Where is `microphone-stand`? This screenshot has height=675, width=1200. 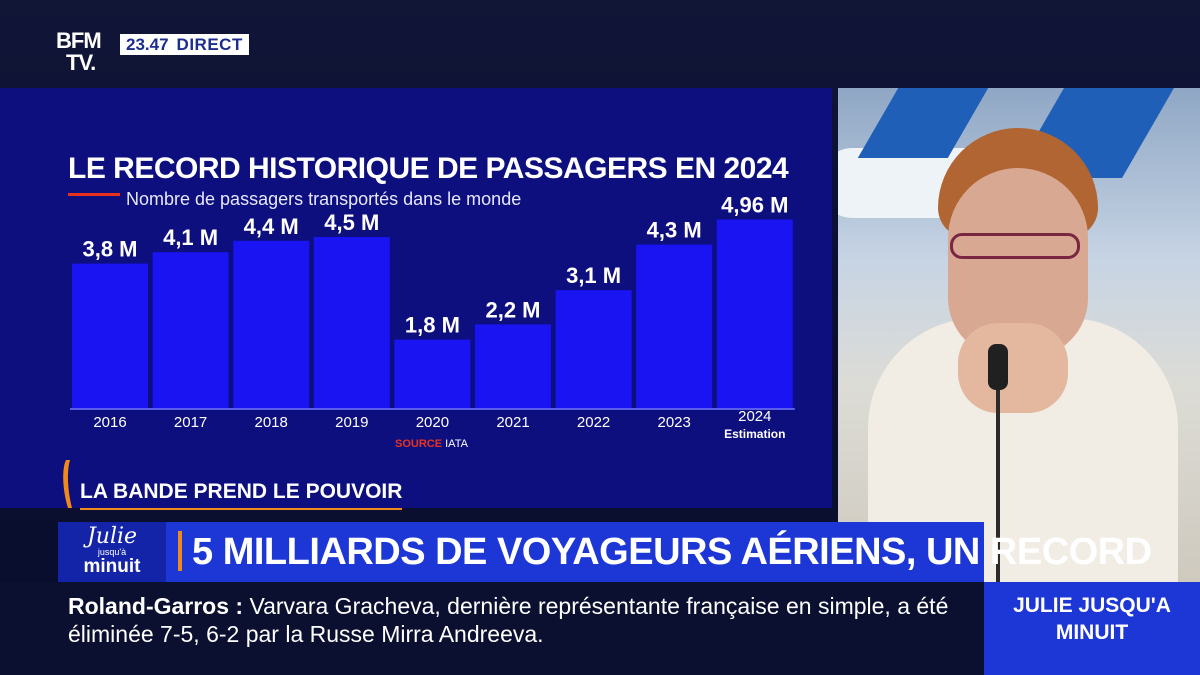 microphone-stand is located at coordinates (998, 480).